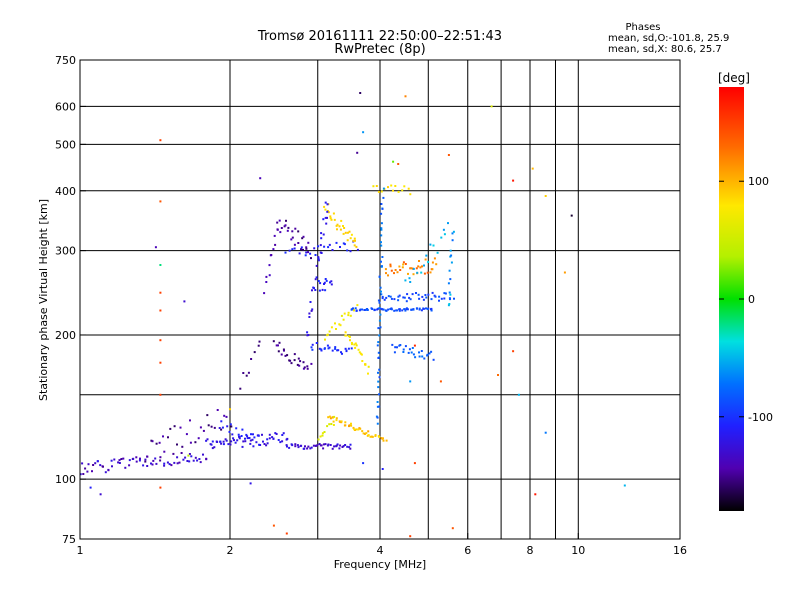  I want to click on colorbar-label: [deg], so click(734, 78).